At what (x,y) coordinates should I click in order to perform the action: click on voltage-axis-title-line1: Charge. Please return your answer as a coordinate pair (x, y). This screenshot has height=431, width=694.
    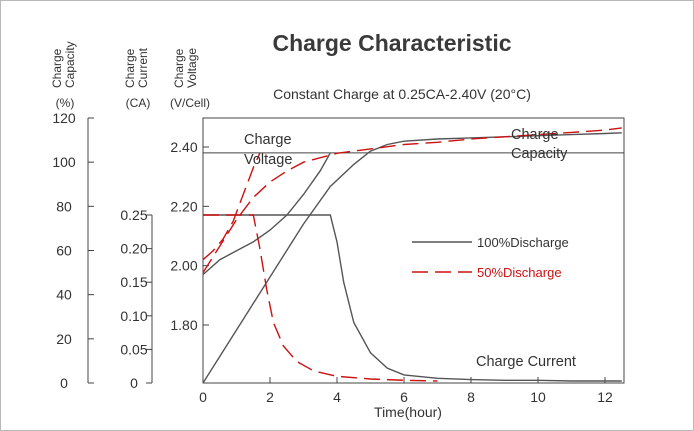
    Looking at the image, I should click on (179, 68).